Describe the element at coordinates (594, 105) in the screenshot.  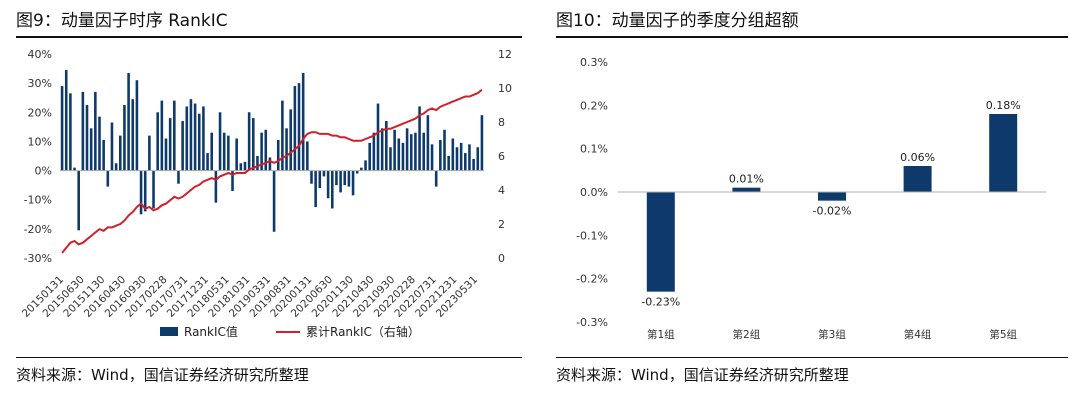
I see `y-tick-label: 0.2%` at that location.